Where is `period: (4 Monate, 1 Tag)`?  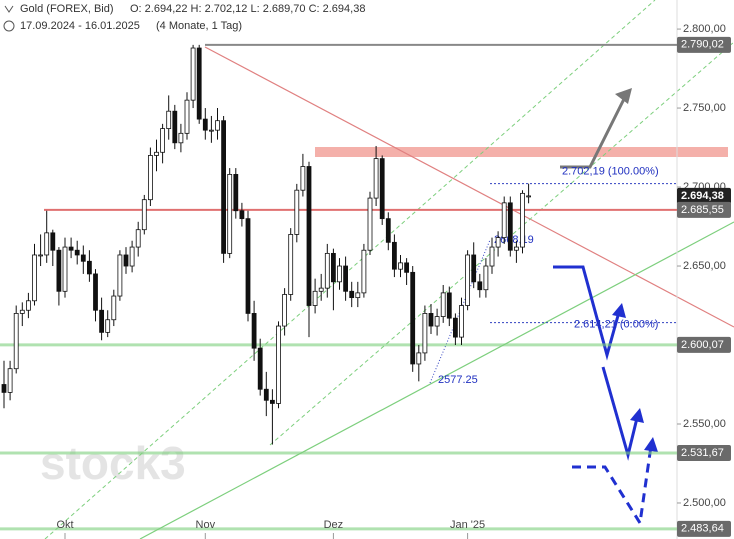 period: (4 Monate, 1 Tag) is located at coordinates (199, 26).